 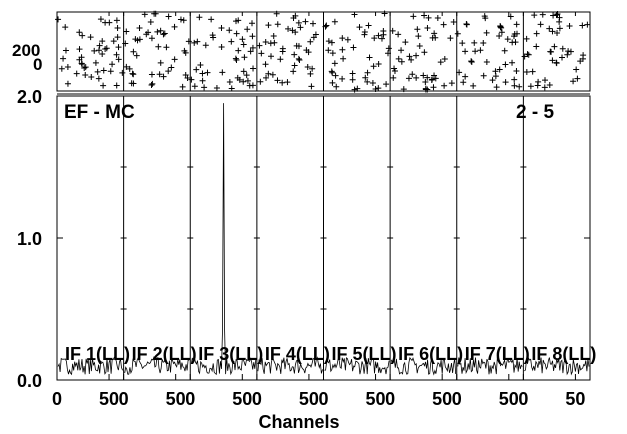 I want to click on baseline-label: 2 - 5, so click(x=535, y=112).